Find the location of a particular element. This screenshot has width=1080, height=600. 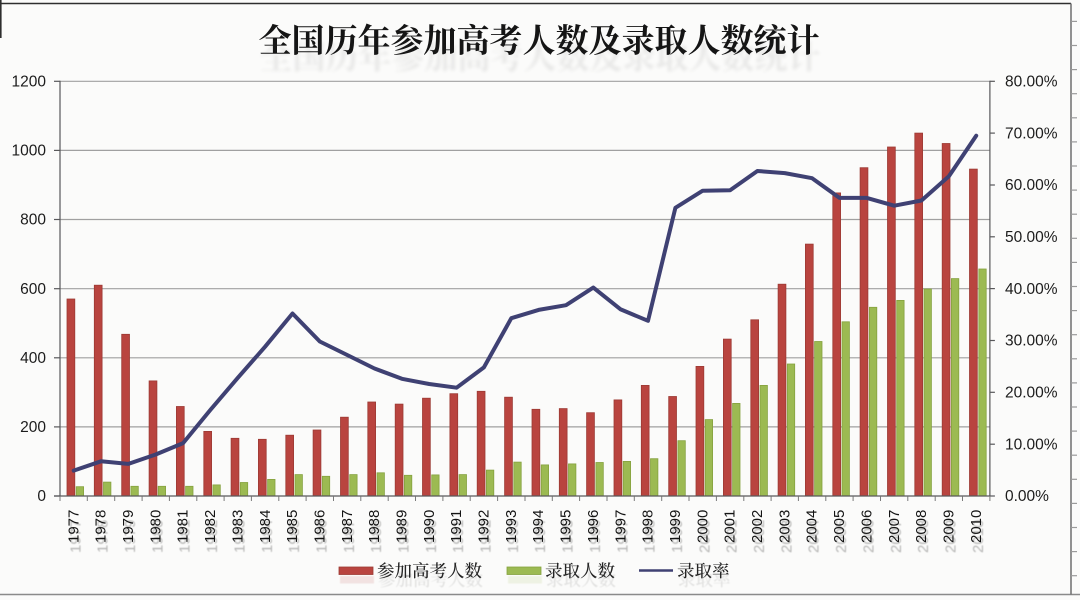

svg-text: 70.00% is located at coordinates (1031, 133).